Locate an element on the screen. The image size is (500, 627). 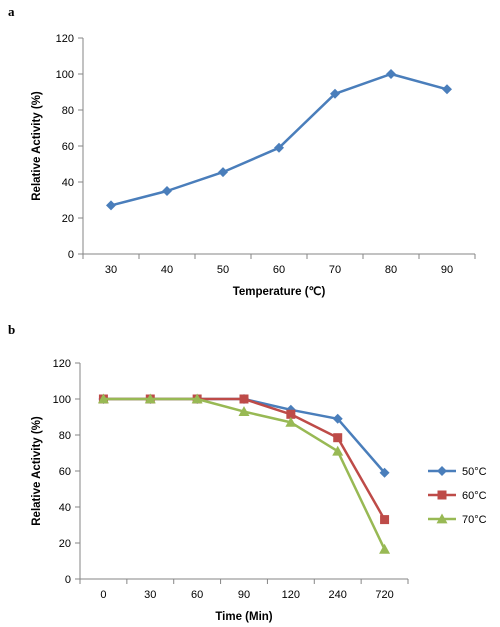
legend-label: 60°C is located at coordinates (474, 496).